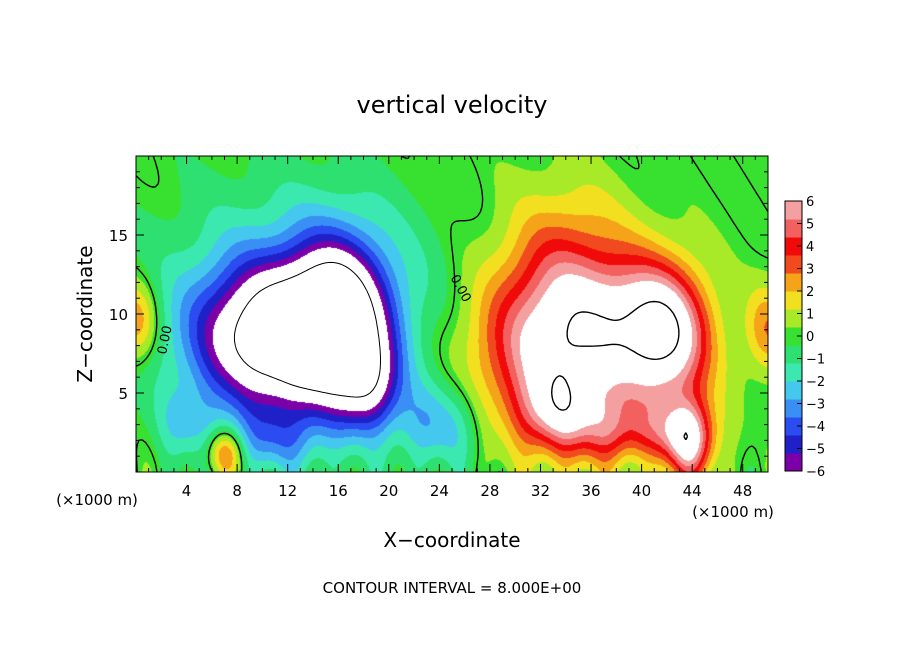  What do you see at coordinates (165, 339) in the screenshot?
I see `contour-label: 0.00` at bounding box center [165, 339].